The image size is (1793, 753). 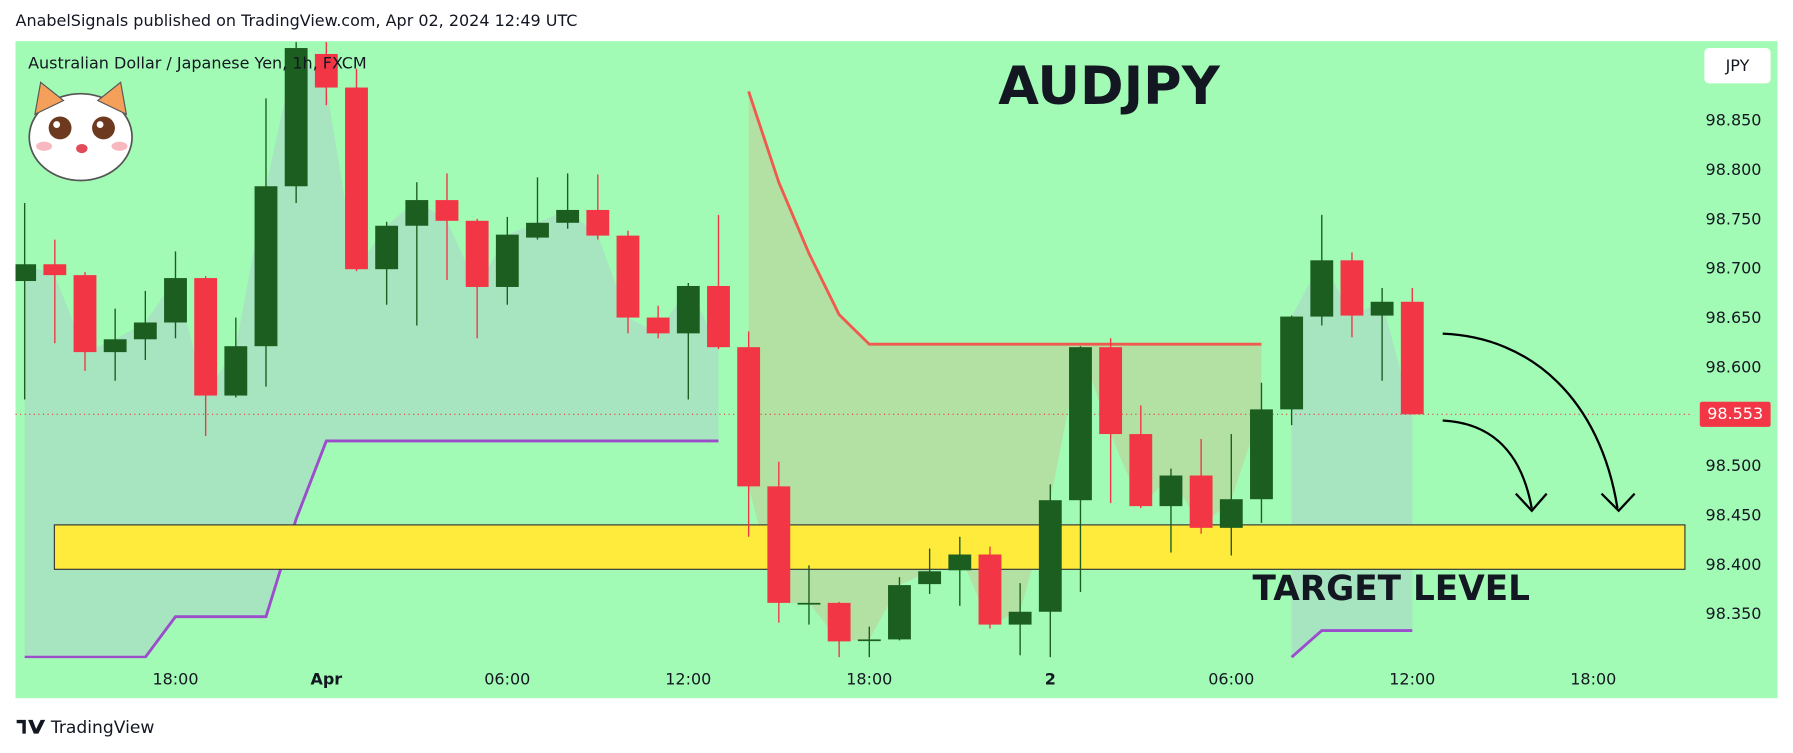 I want to click on x-tick-label: Apr, so click(x=326, y=678).